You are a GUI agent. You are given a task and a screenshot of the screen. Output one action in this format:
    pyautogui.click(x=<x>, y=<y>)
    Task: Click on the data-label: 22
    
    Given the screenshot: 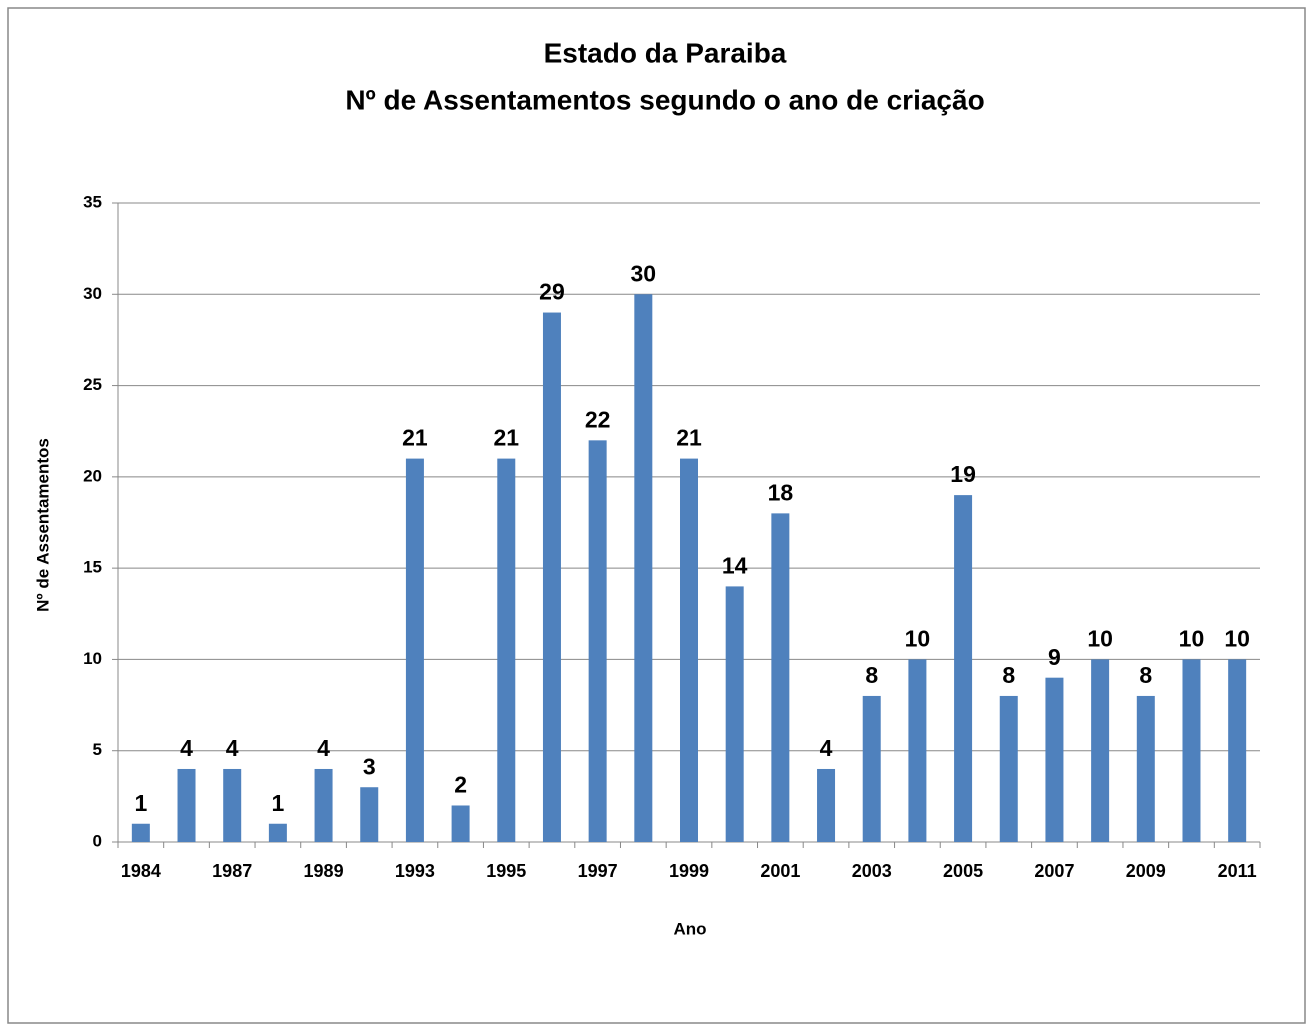 What is the action you would take?
    pyautogui.click(x=598, y=419)
    